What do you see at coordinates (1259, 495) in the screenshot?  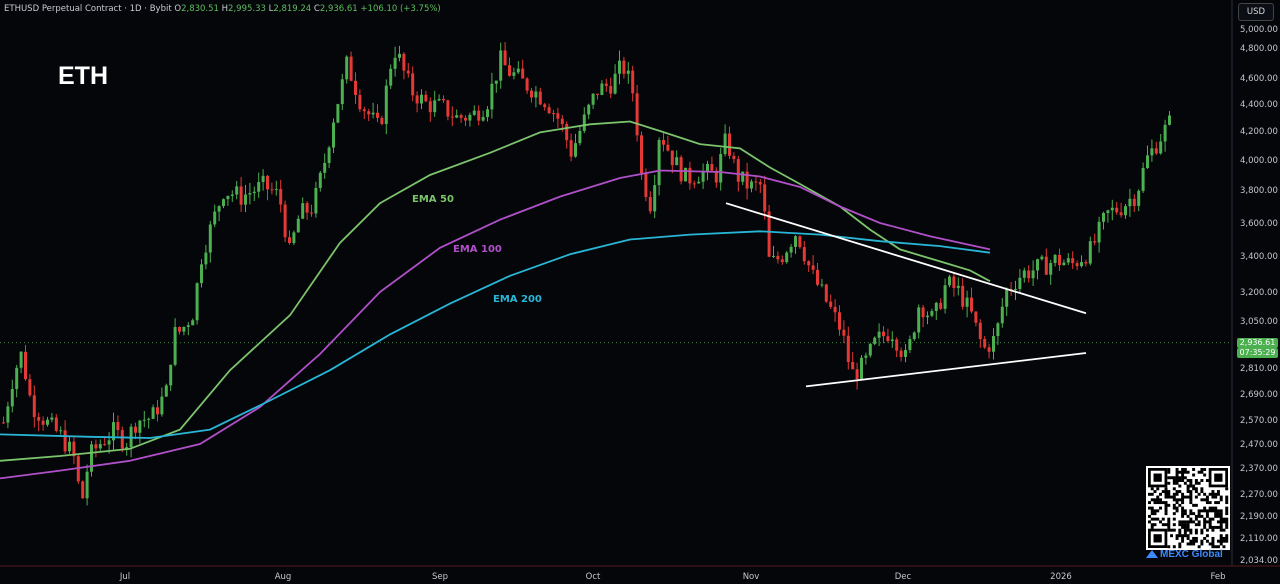 I see `y-tick-label: 2,270.00` at bounding box center [1259, 495].